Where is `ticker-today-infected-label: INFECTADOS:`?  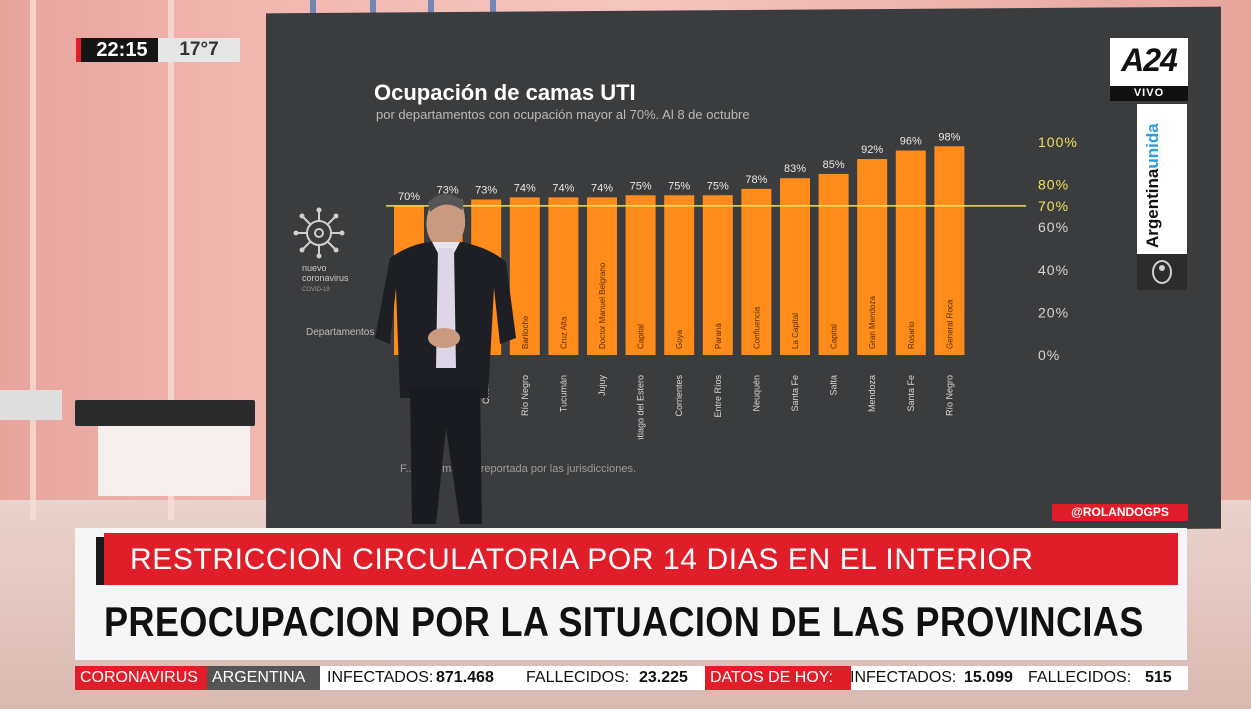
ticker-today-infected-label: INFECTADOS: is located at coordinates (903, 677).